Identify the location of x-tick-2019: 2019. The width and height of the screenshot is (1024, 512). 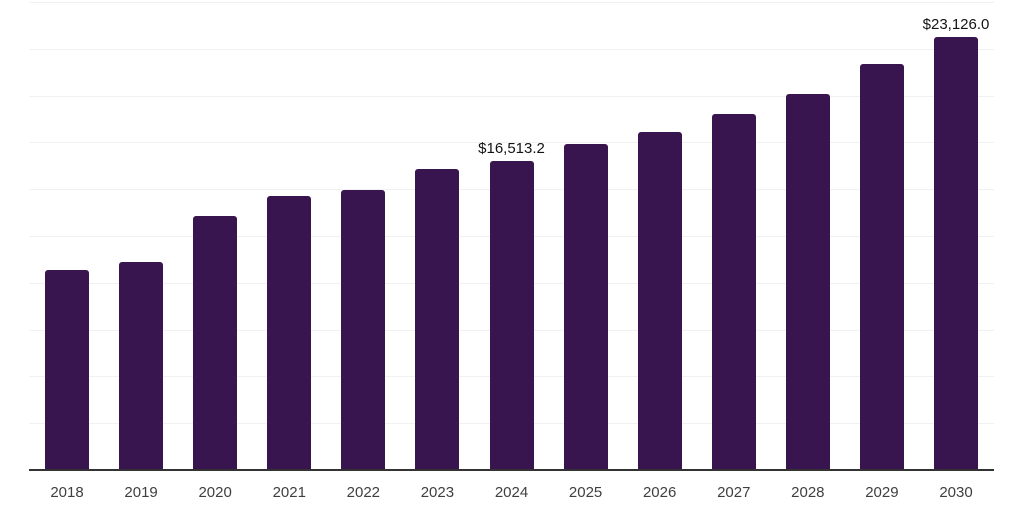
(141, 492).